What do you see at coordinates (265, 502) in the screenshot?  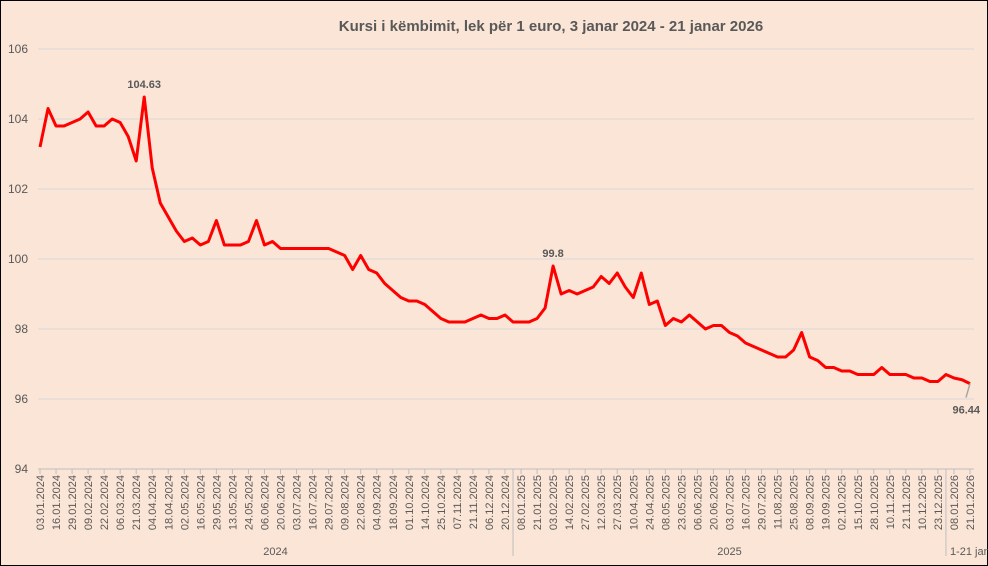 I see `x-tick-label: 06.06.2024` at bounding box center [265, 502].